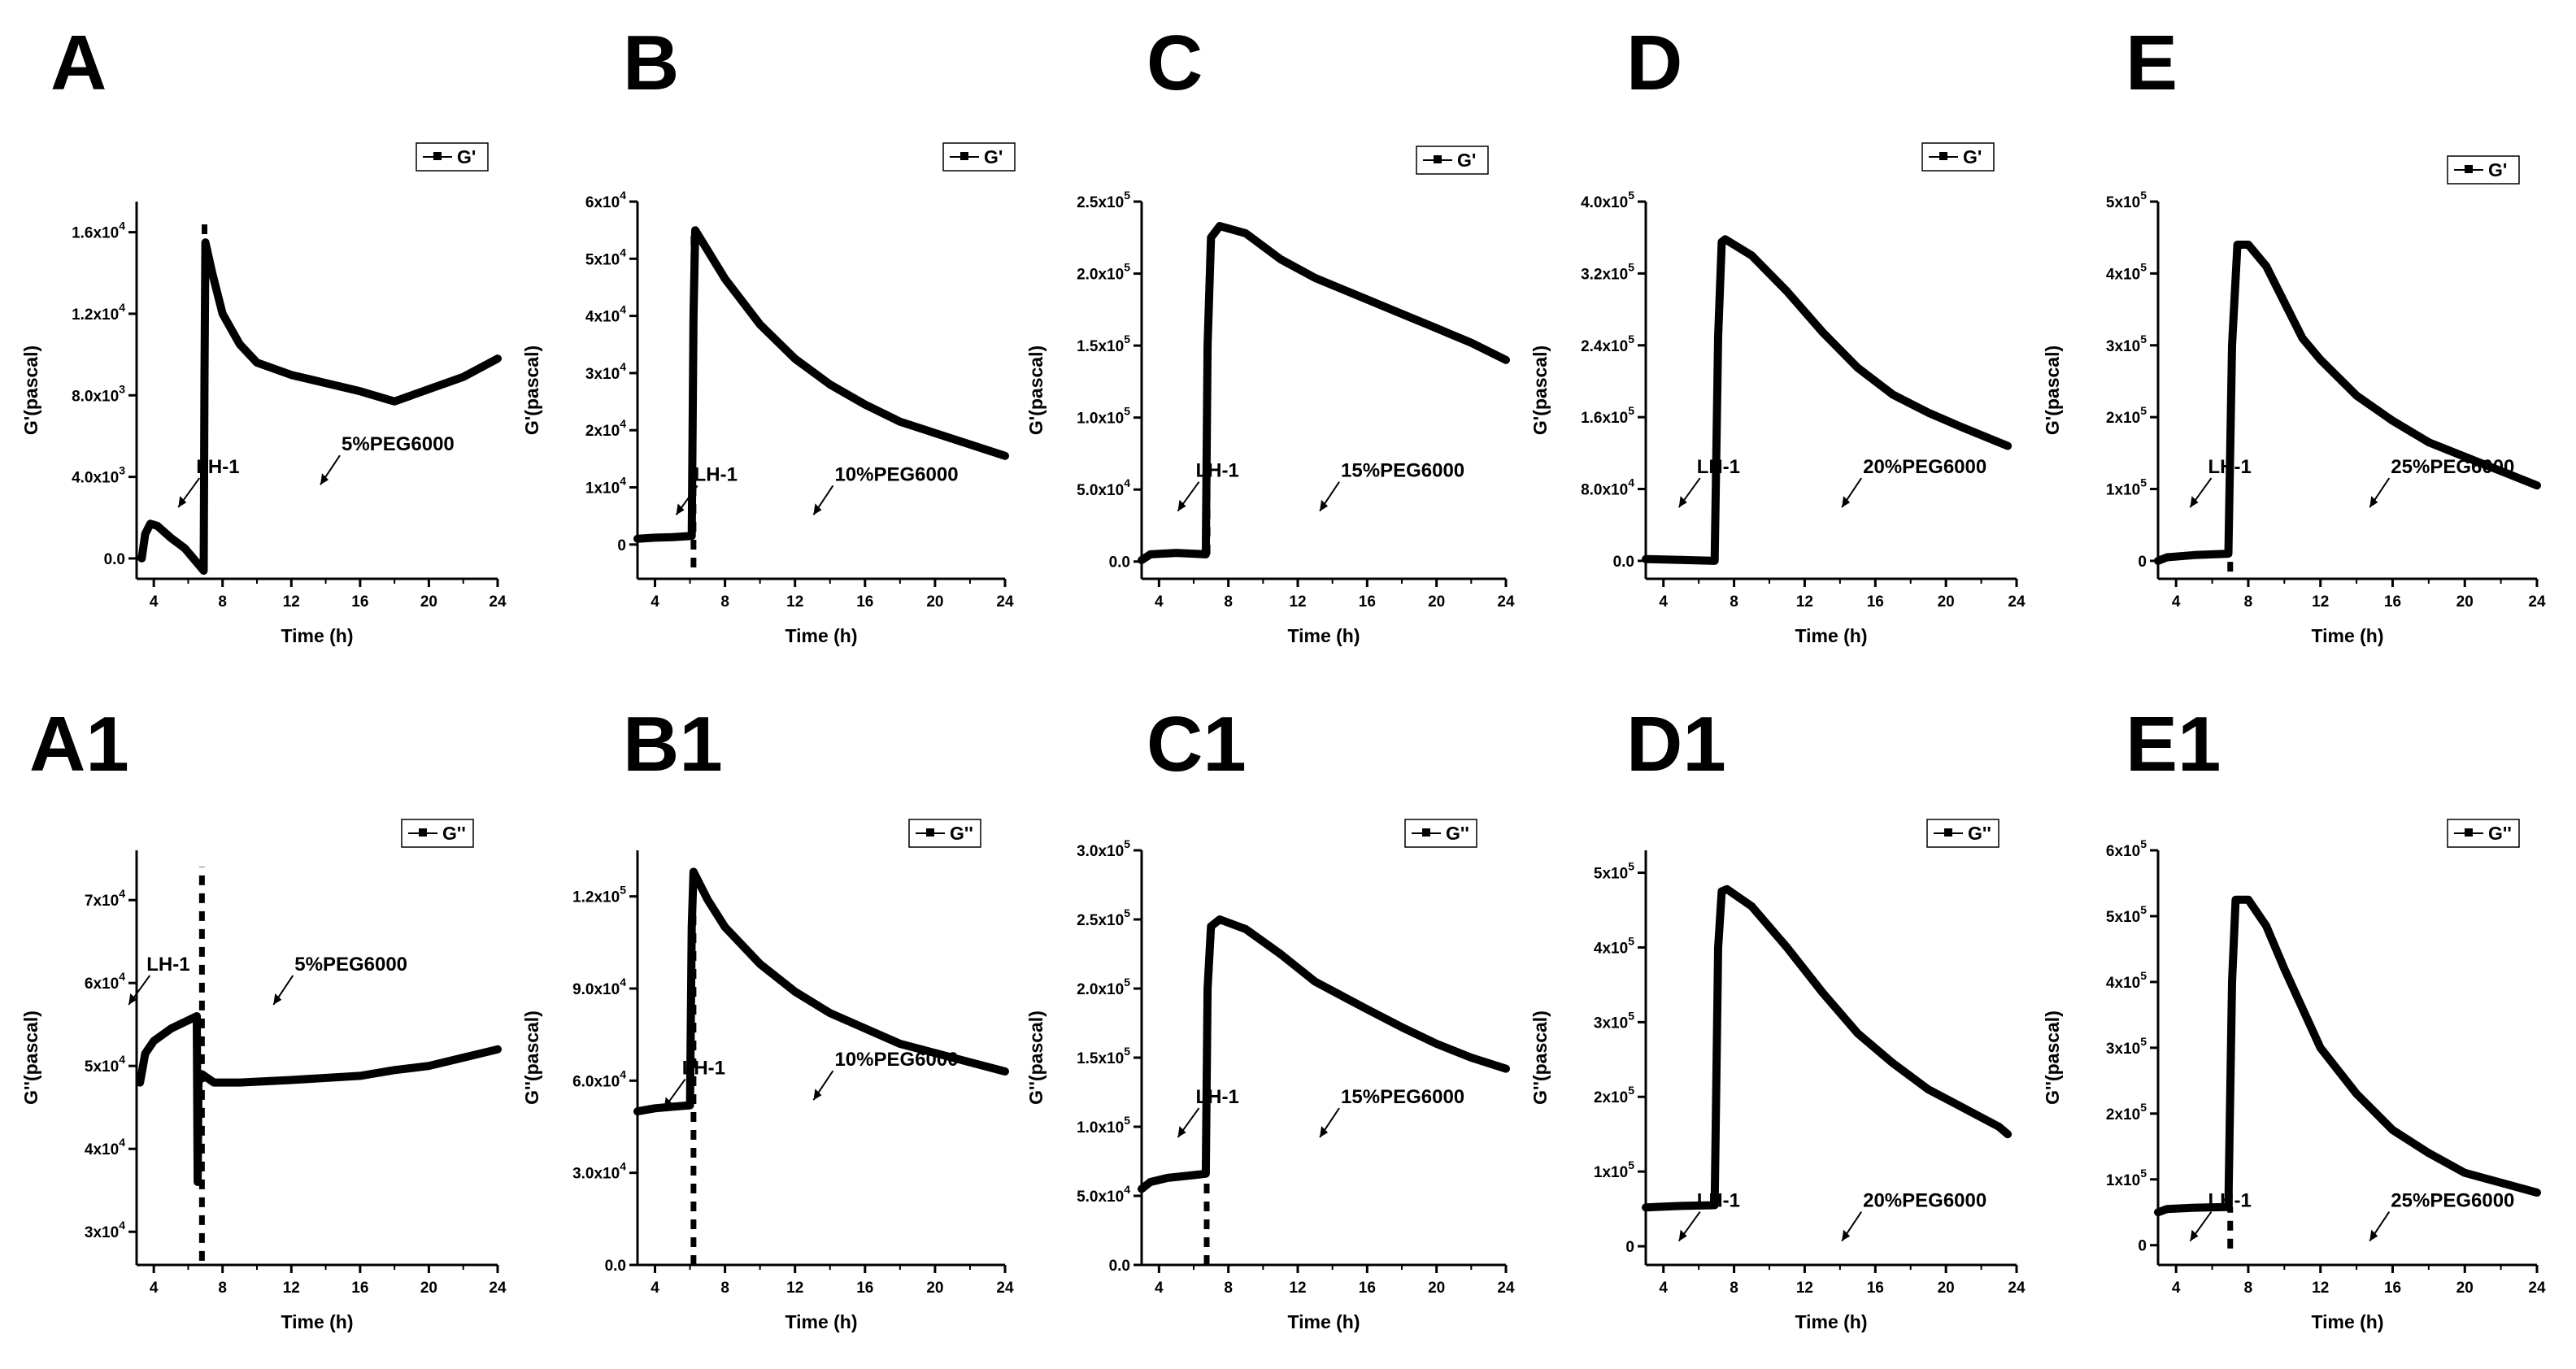 The height and width of the screenshot is (1369, 2576). Describe the element at coordinates (122, 470) in the screenshot. I see `y-tick-exponent: 3` at that location.